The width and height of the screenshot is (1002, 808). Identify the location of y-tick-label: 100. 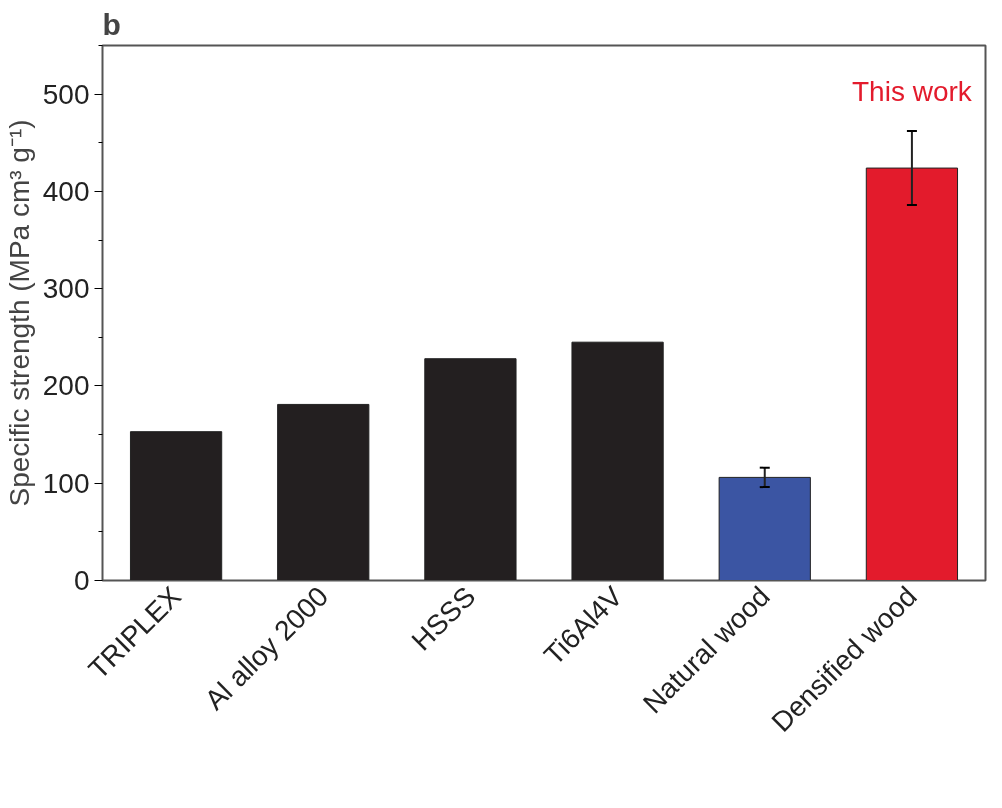
(66, 483).